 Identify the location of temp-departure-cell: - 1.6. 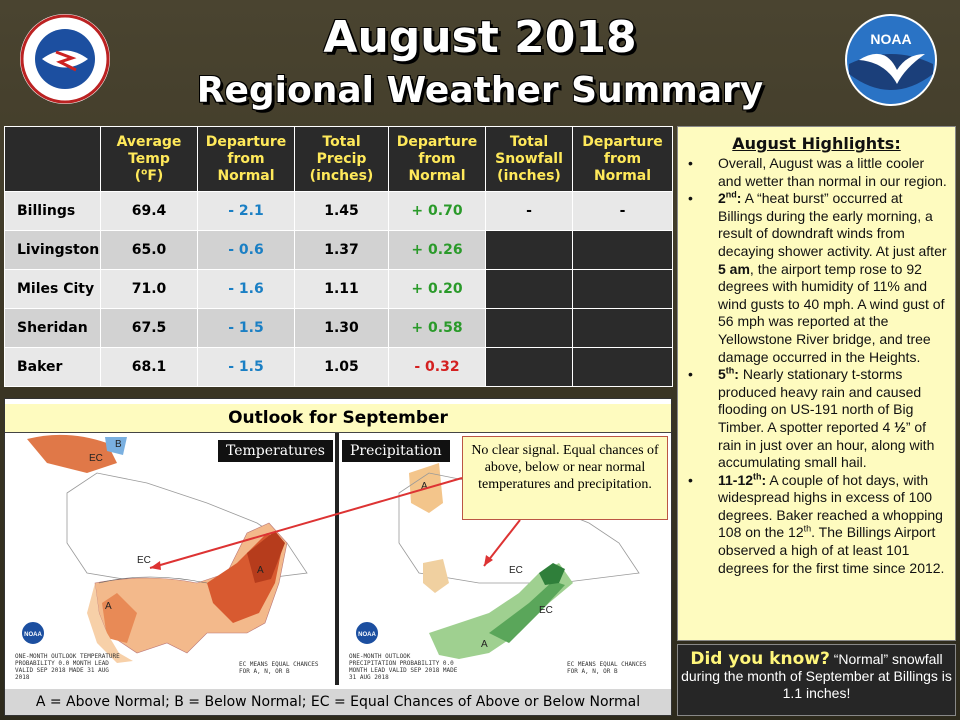
(246, 289).